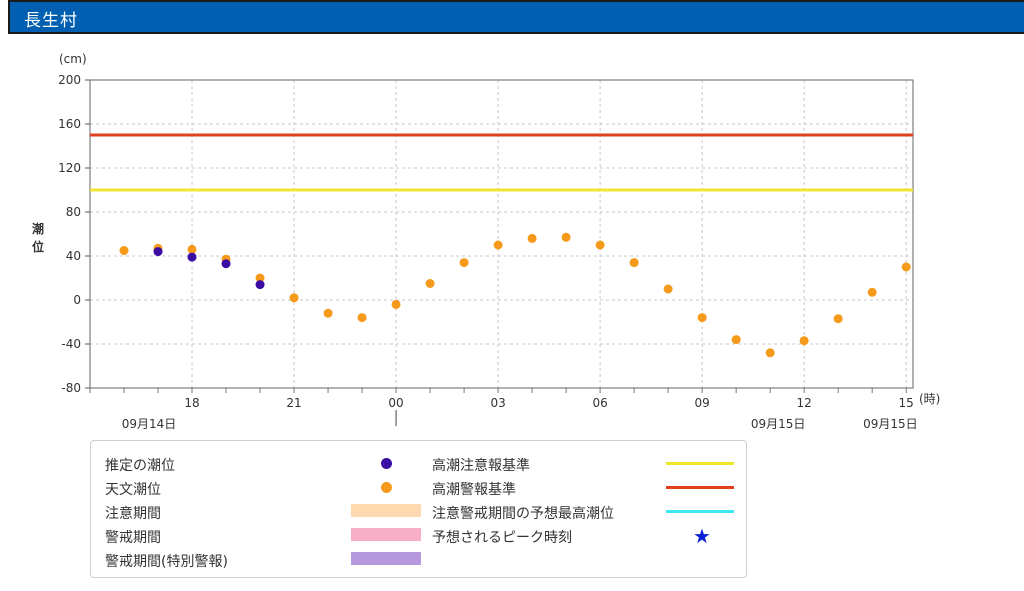  Describe the element at coordinates (73, 59) in the screenshot. I see `y-unit-label: (cm)` at that location.